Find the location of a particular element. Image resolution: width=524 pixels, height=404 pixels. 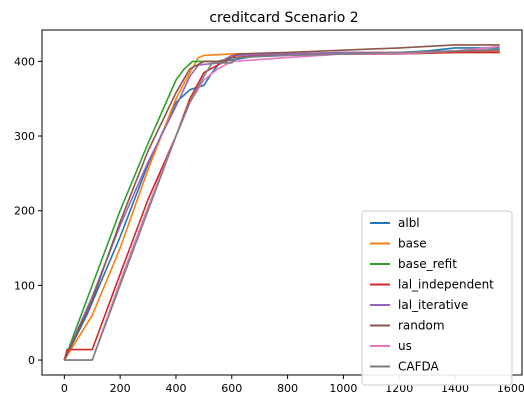

legend-label: us is located at coordinates (405, 346).